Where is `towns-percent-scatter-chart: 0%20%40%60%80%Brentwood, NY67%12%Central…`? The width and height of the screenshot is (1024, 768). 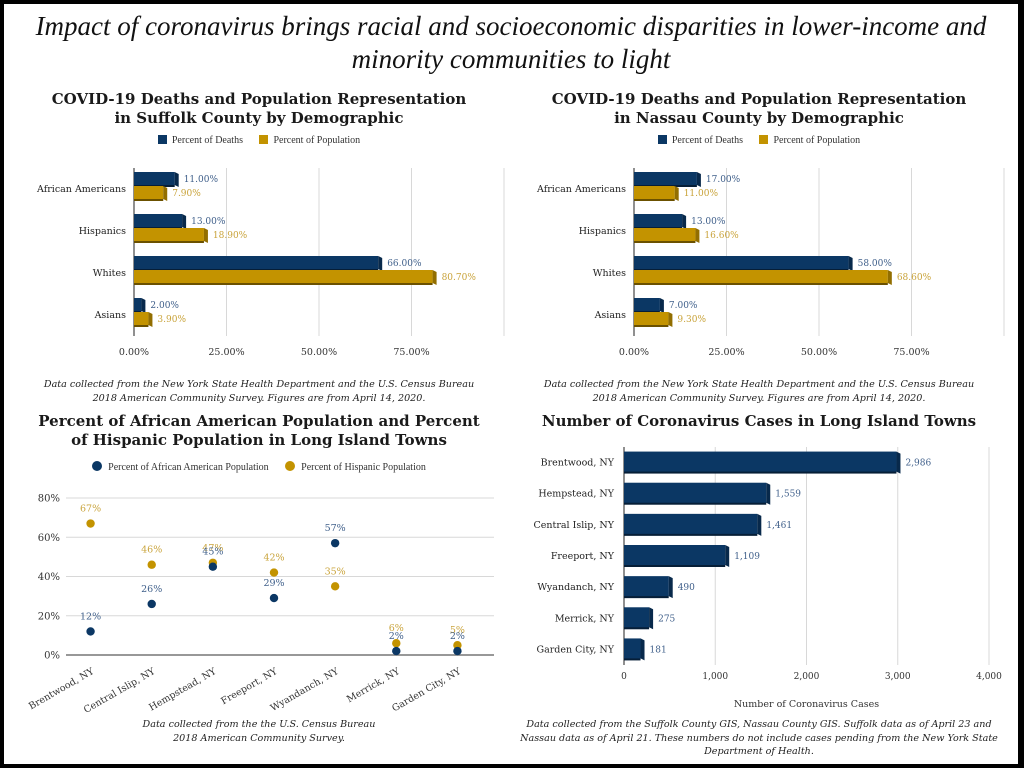
towns-percent-scatter-chart: 0%20%40%60%80%Brentwood, NY67%12%Central… is located at coordinates (260, 605).